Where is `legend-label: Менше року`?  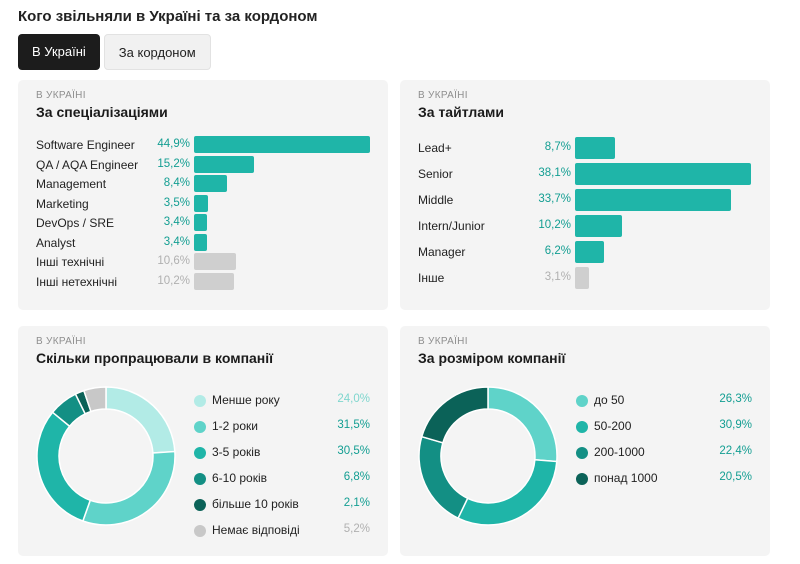 legend-label: Менше року is located at coordinates (246, 400).